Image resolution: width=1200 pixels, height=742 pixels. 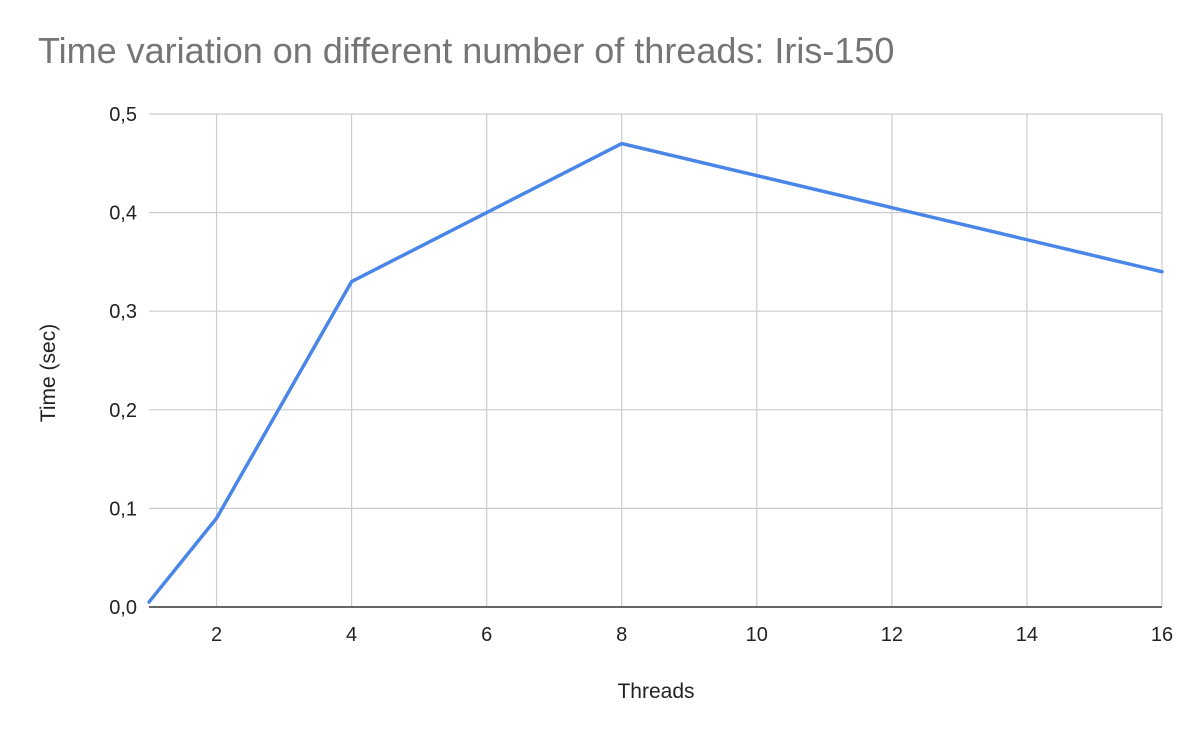 I want to click on y-tick-label: 0,2, so click(x=123, y=411).